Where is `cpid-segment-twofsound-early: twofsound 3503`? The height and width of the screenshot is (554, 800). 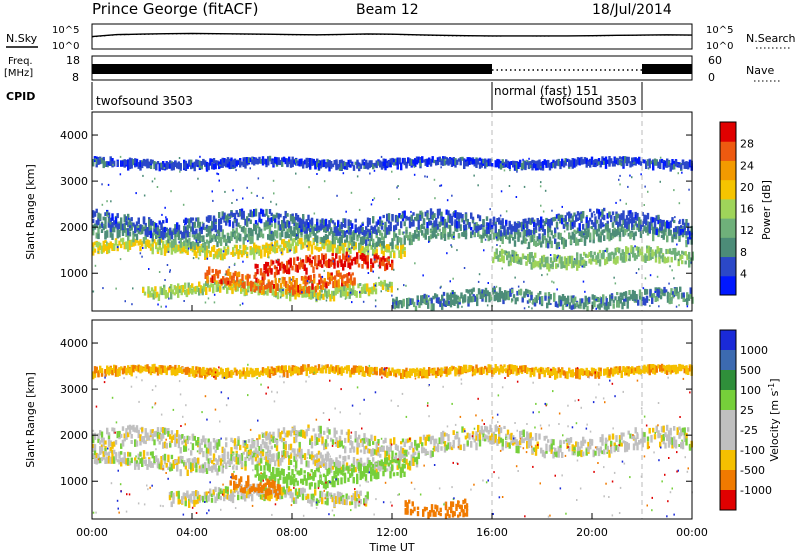
cpid-segment-twofsound-early: twofsound 3503 is located at coordinates (144, 101).